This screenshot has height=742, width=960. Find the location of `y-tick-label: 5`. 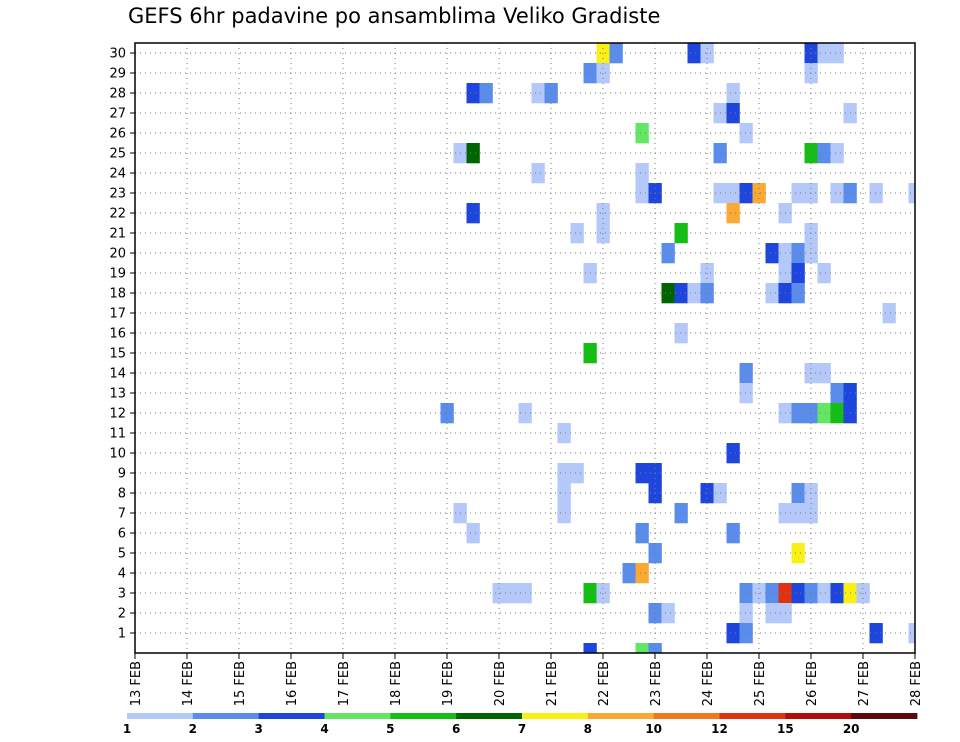

y-tick-label: 5 is located at coordinates (122, 554).